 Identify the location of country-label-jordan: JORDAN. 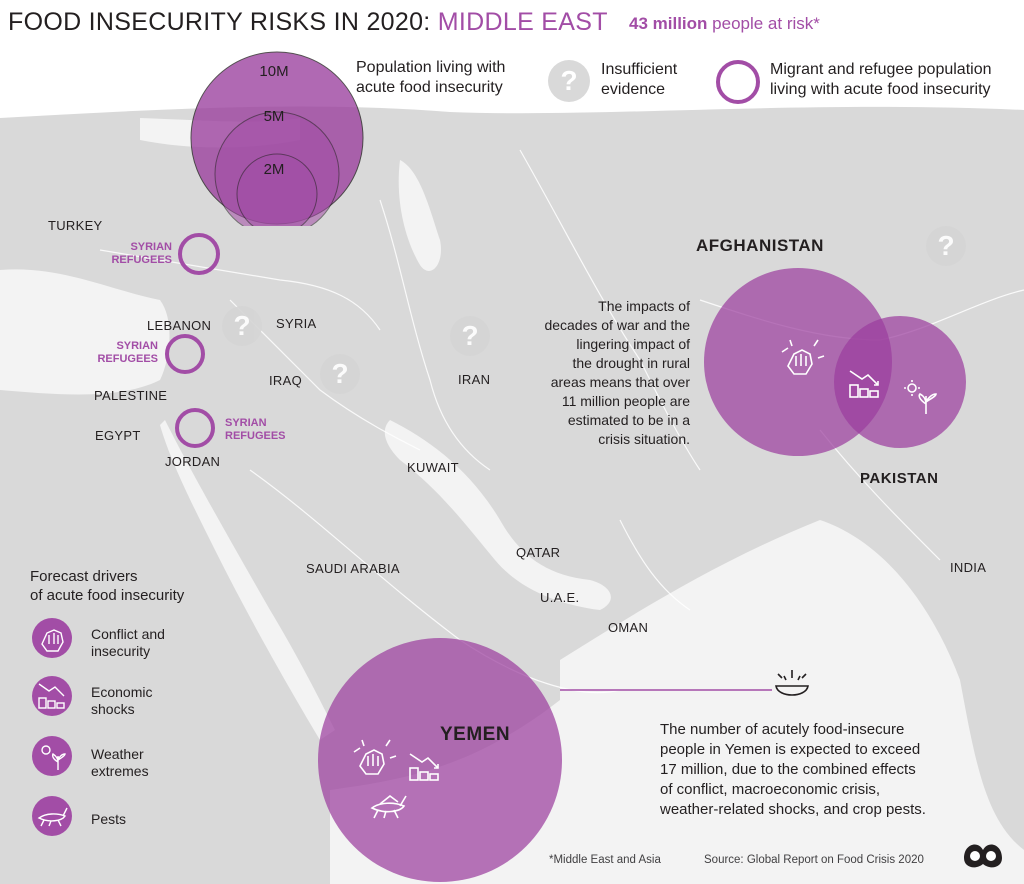
(193, 461).